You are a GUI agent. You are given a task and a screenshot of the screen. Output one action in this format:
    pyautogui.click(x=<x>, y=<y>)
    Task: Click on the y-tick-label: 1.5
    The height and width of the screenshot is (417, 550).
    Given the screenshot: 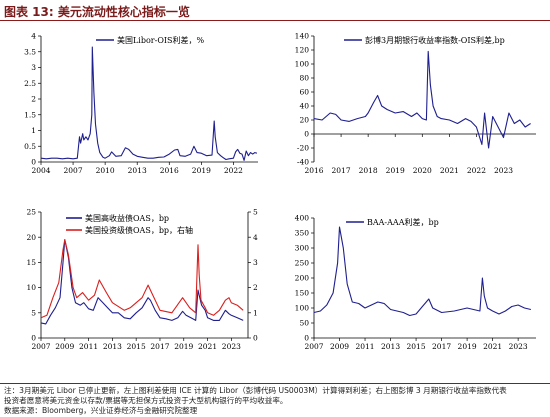 What is the action you would take?
    pyautogui.click(x=30, y=114)
    